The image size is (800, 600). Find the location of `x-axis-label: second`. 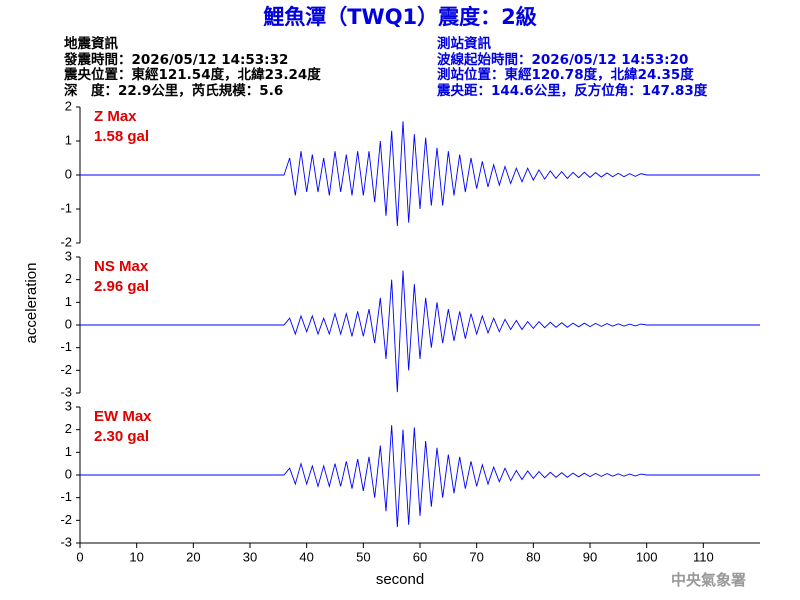

x-axis-label: second is located at coordinates (400, 579).